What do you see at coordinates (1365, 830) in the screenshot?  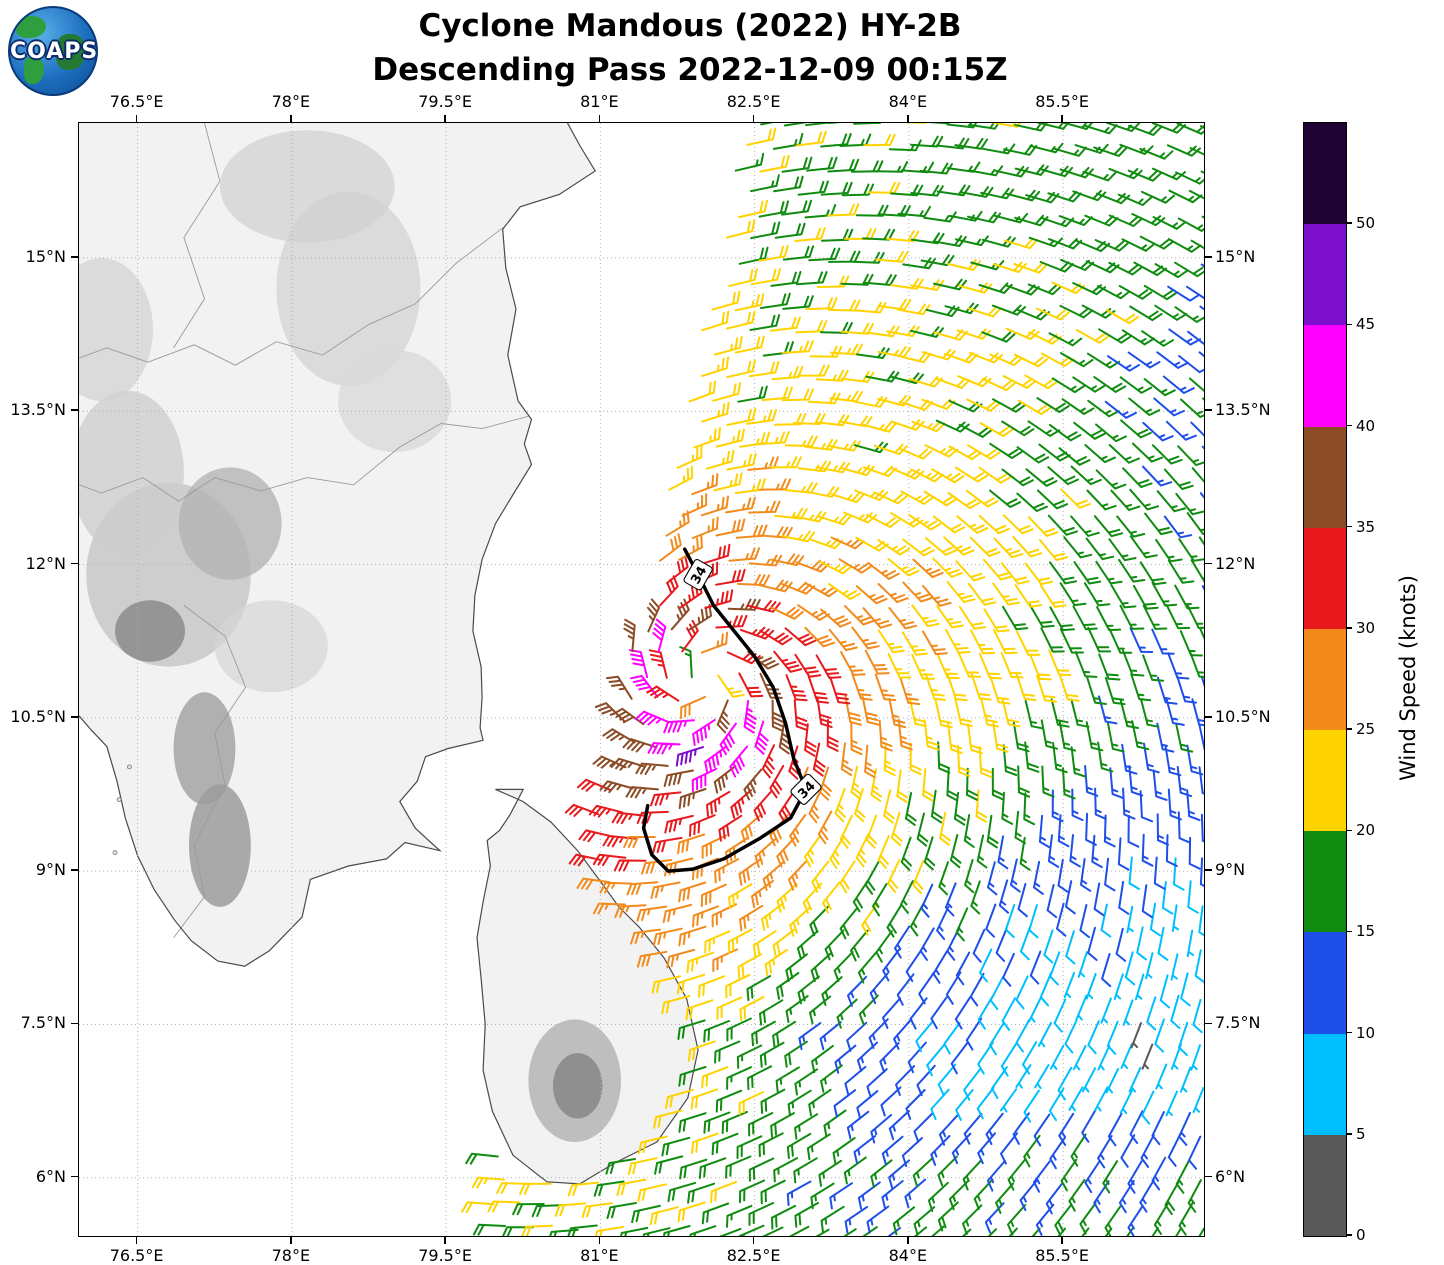 I see `colorbar-tick-label: 20` at bounding box center [1365, 830].